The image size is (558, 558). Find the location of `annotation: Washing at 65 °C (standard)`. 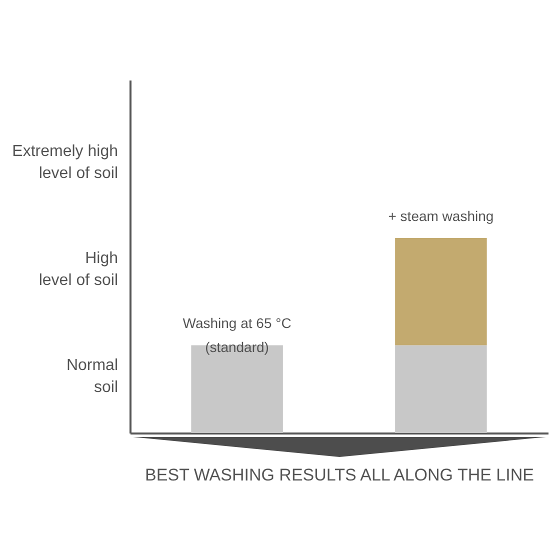

annotation: Washing at 65 °C (standard) is located at coordinates (237, 335).